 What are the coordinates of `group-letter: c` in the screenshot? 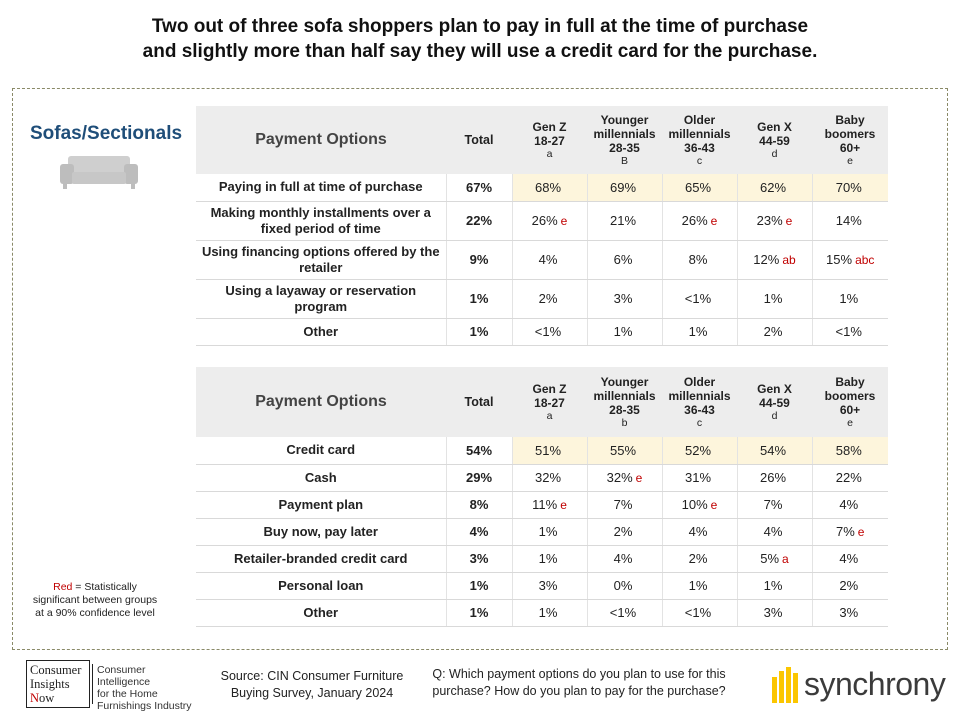 It's located at (699, 422).